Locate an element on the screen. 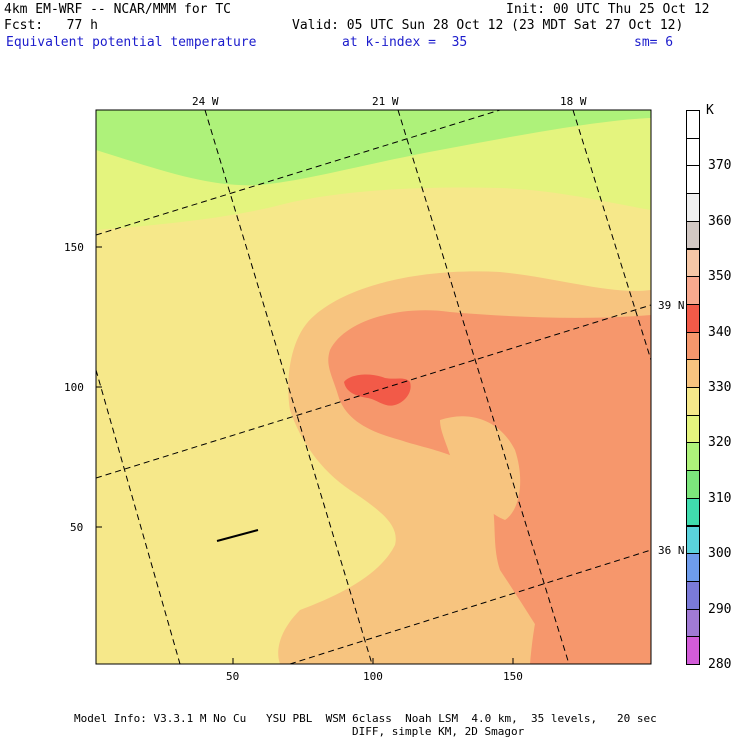 The width and height of the screenshot is (740, 740). colorbar-label: 340 is located at coordinates (720, 332).